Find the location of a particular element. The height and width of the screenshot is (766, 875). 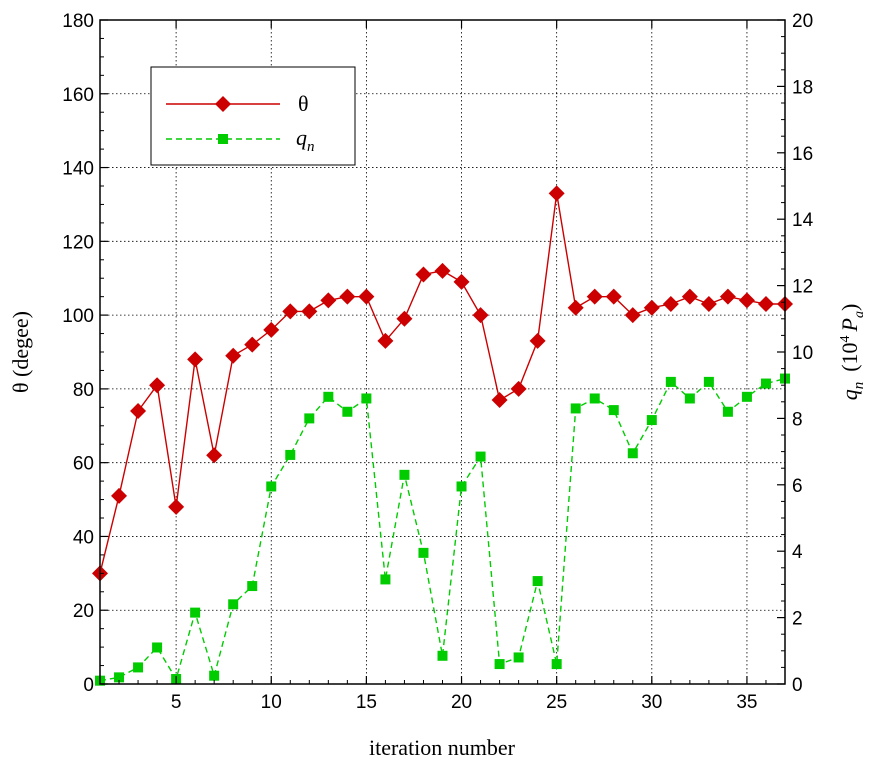

y-right-tick-label: 10 is located at coordinates (802, 353).